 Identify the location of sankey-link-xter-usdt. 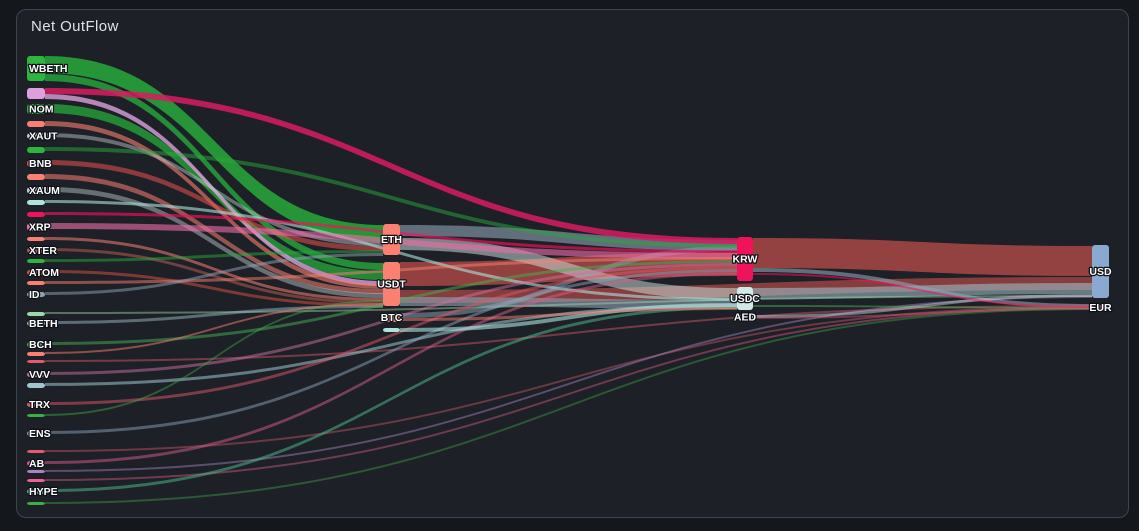
(214, 276).